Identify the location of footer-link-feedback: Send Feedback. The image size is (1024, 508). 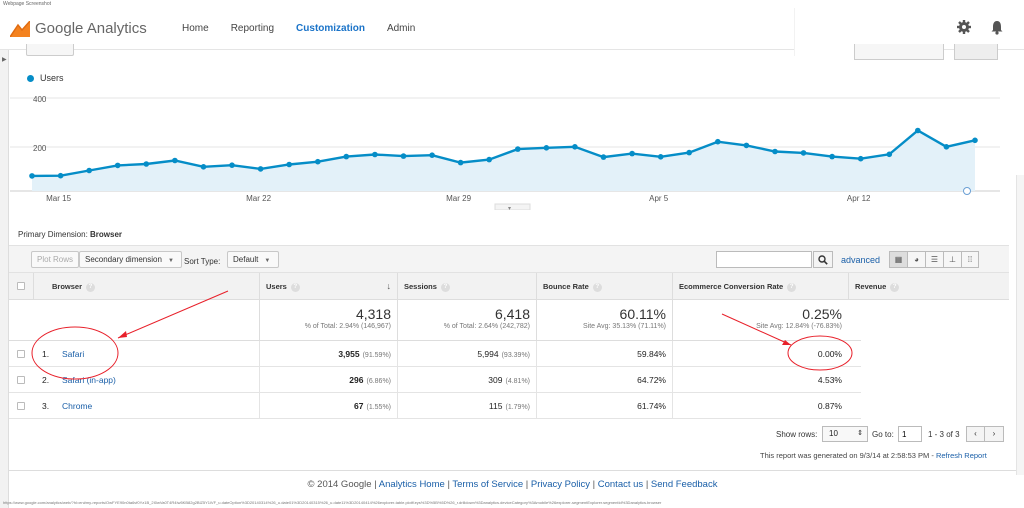
(684, 484).